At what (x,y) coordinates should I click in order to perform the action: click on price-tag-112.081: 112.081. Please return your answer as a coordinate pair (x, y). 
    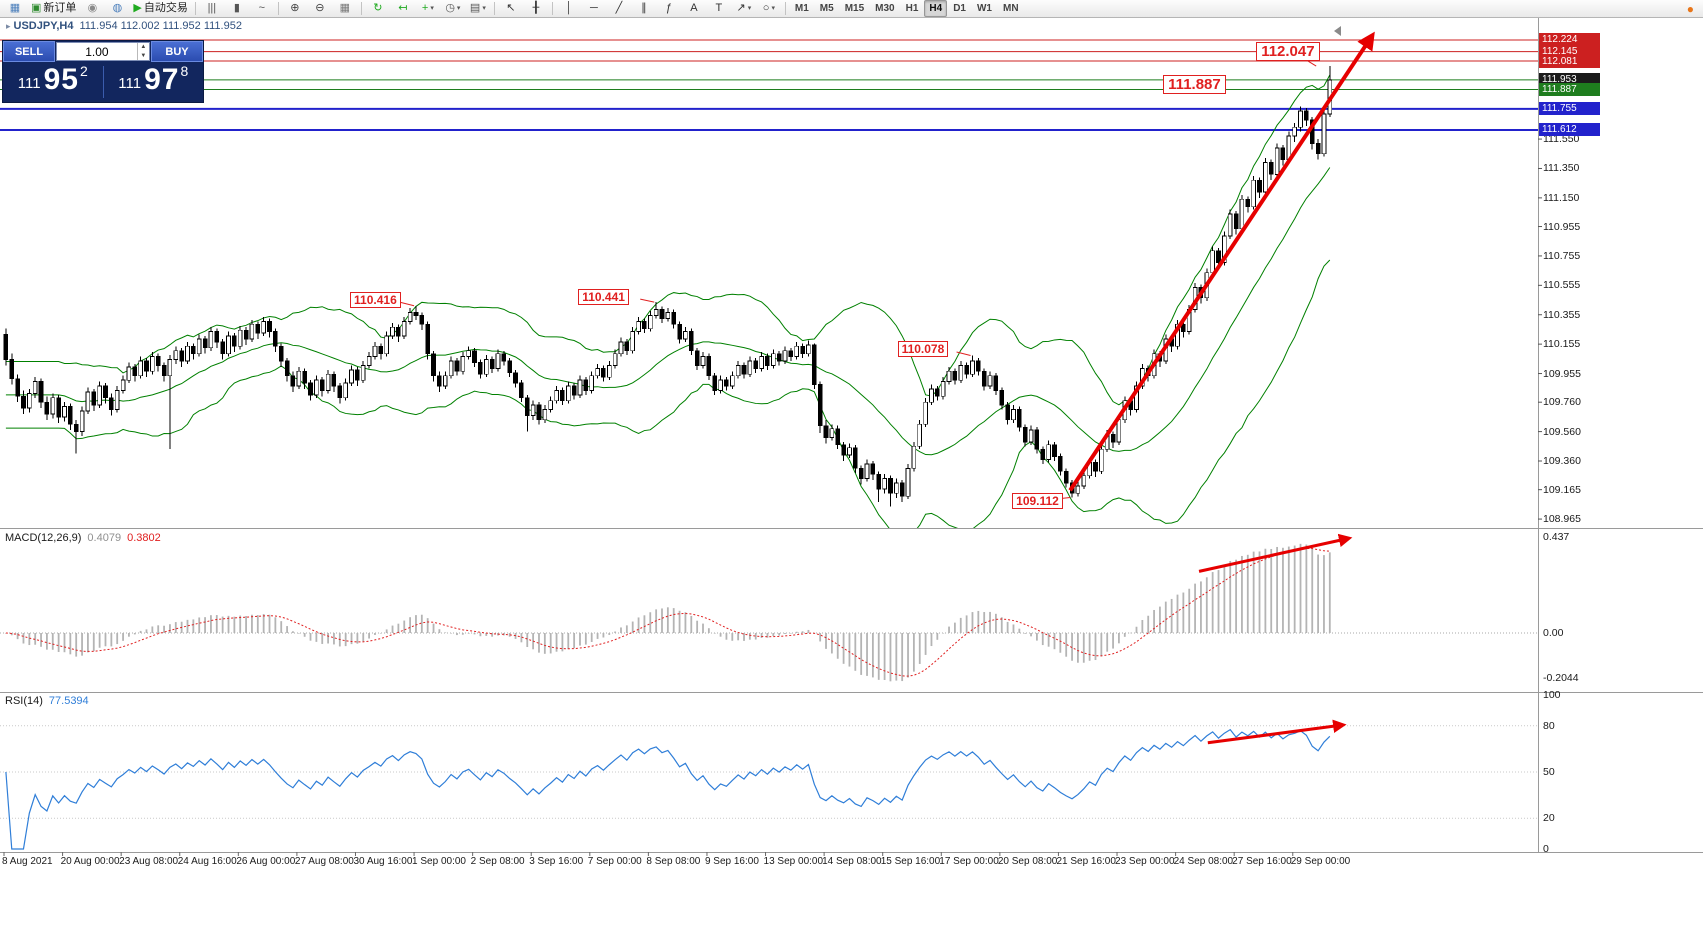
    Looking at the image, I should click on (1569, 61).